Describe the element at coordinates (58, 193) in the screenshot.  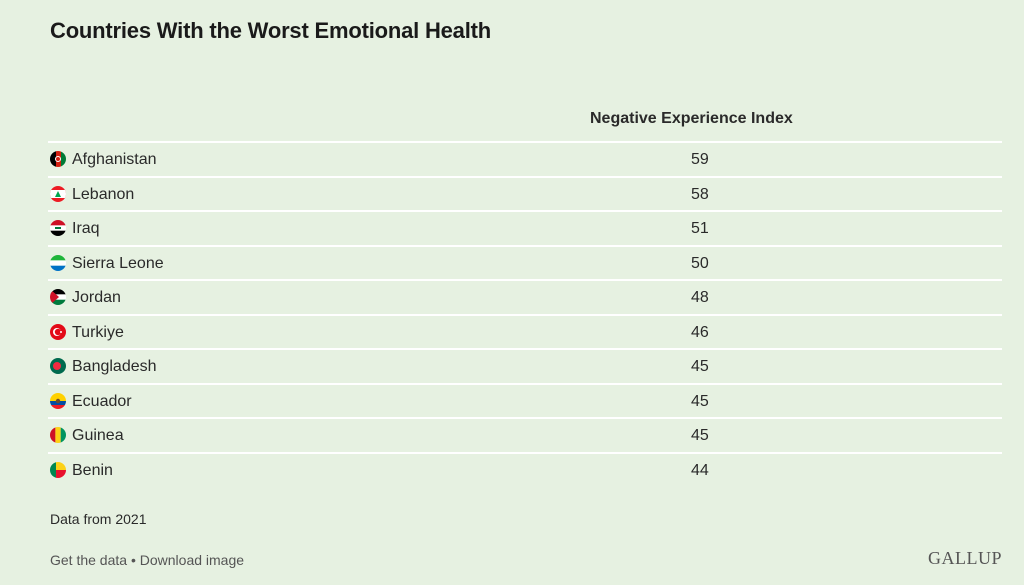
I see `lebanon-flag-icon` at that location.